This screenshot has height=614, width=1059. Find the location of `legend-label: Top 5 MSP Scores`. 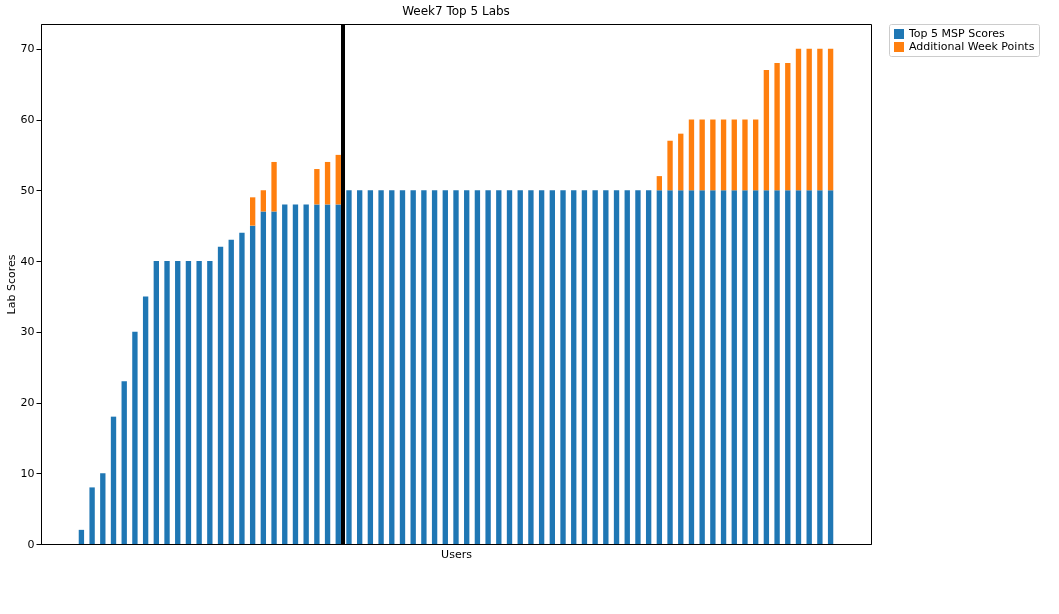

legend-label: Top 5 MSP Scores is located at coordinates (956, 33).